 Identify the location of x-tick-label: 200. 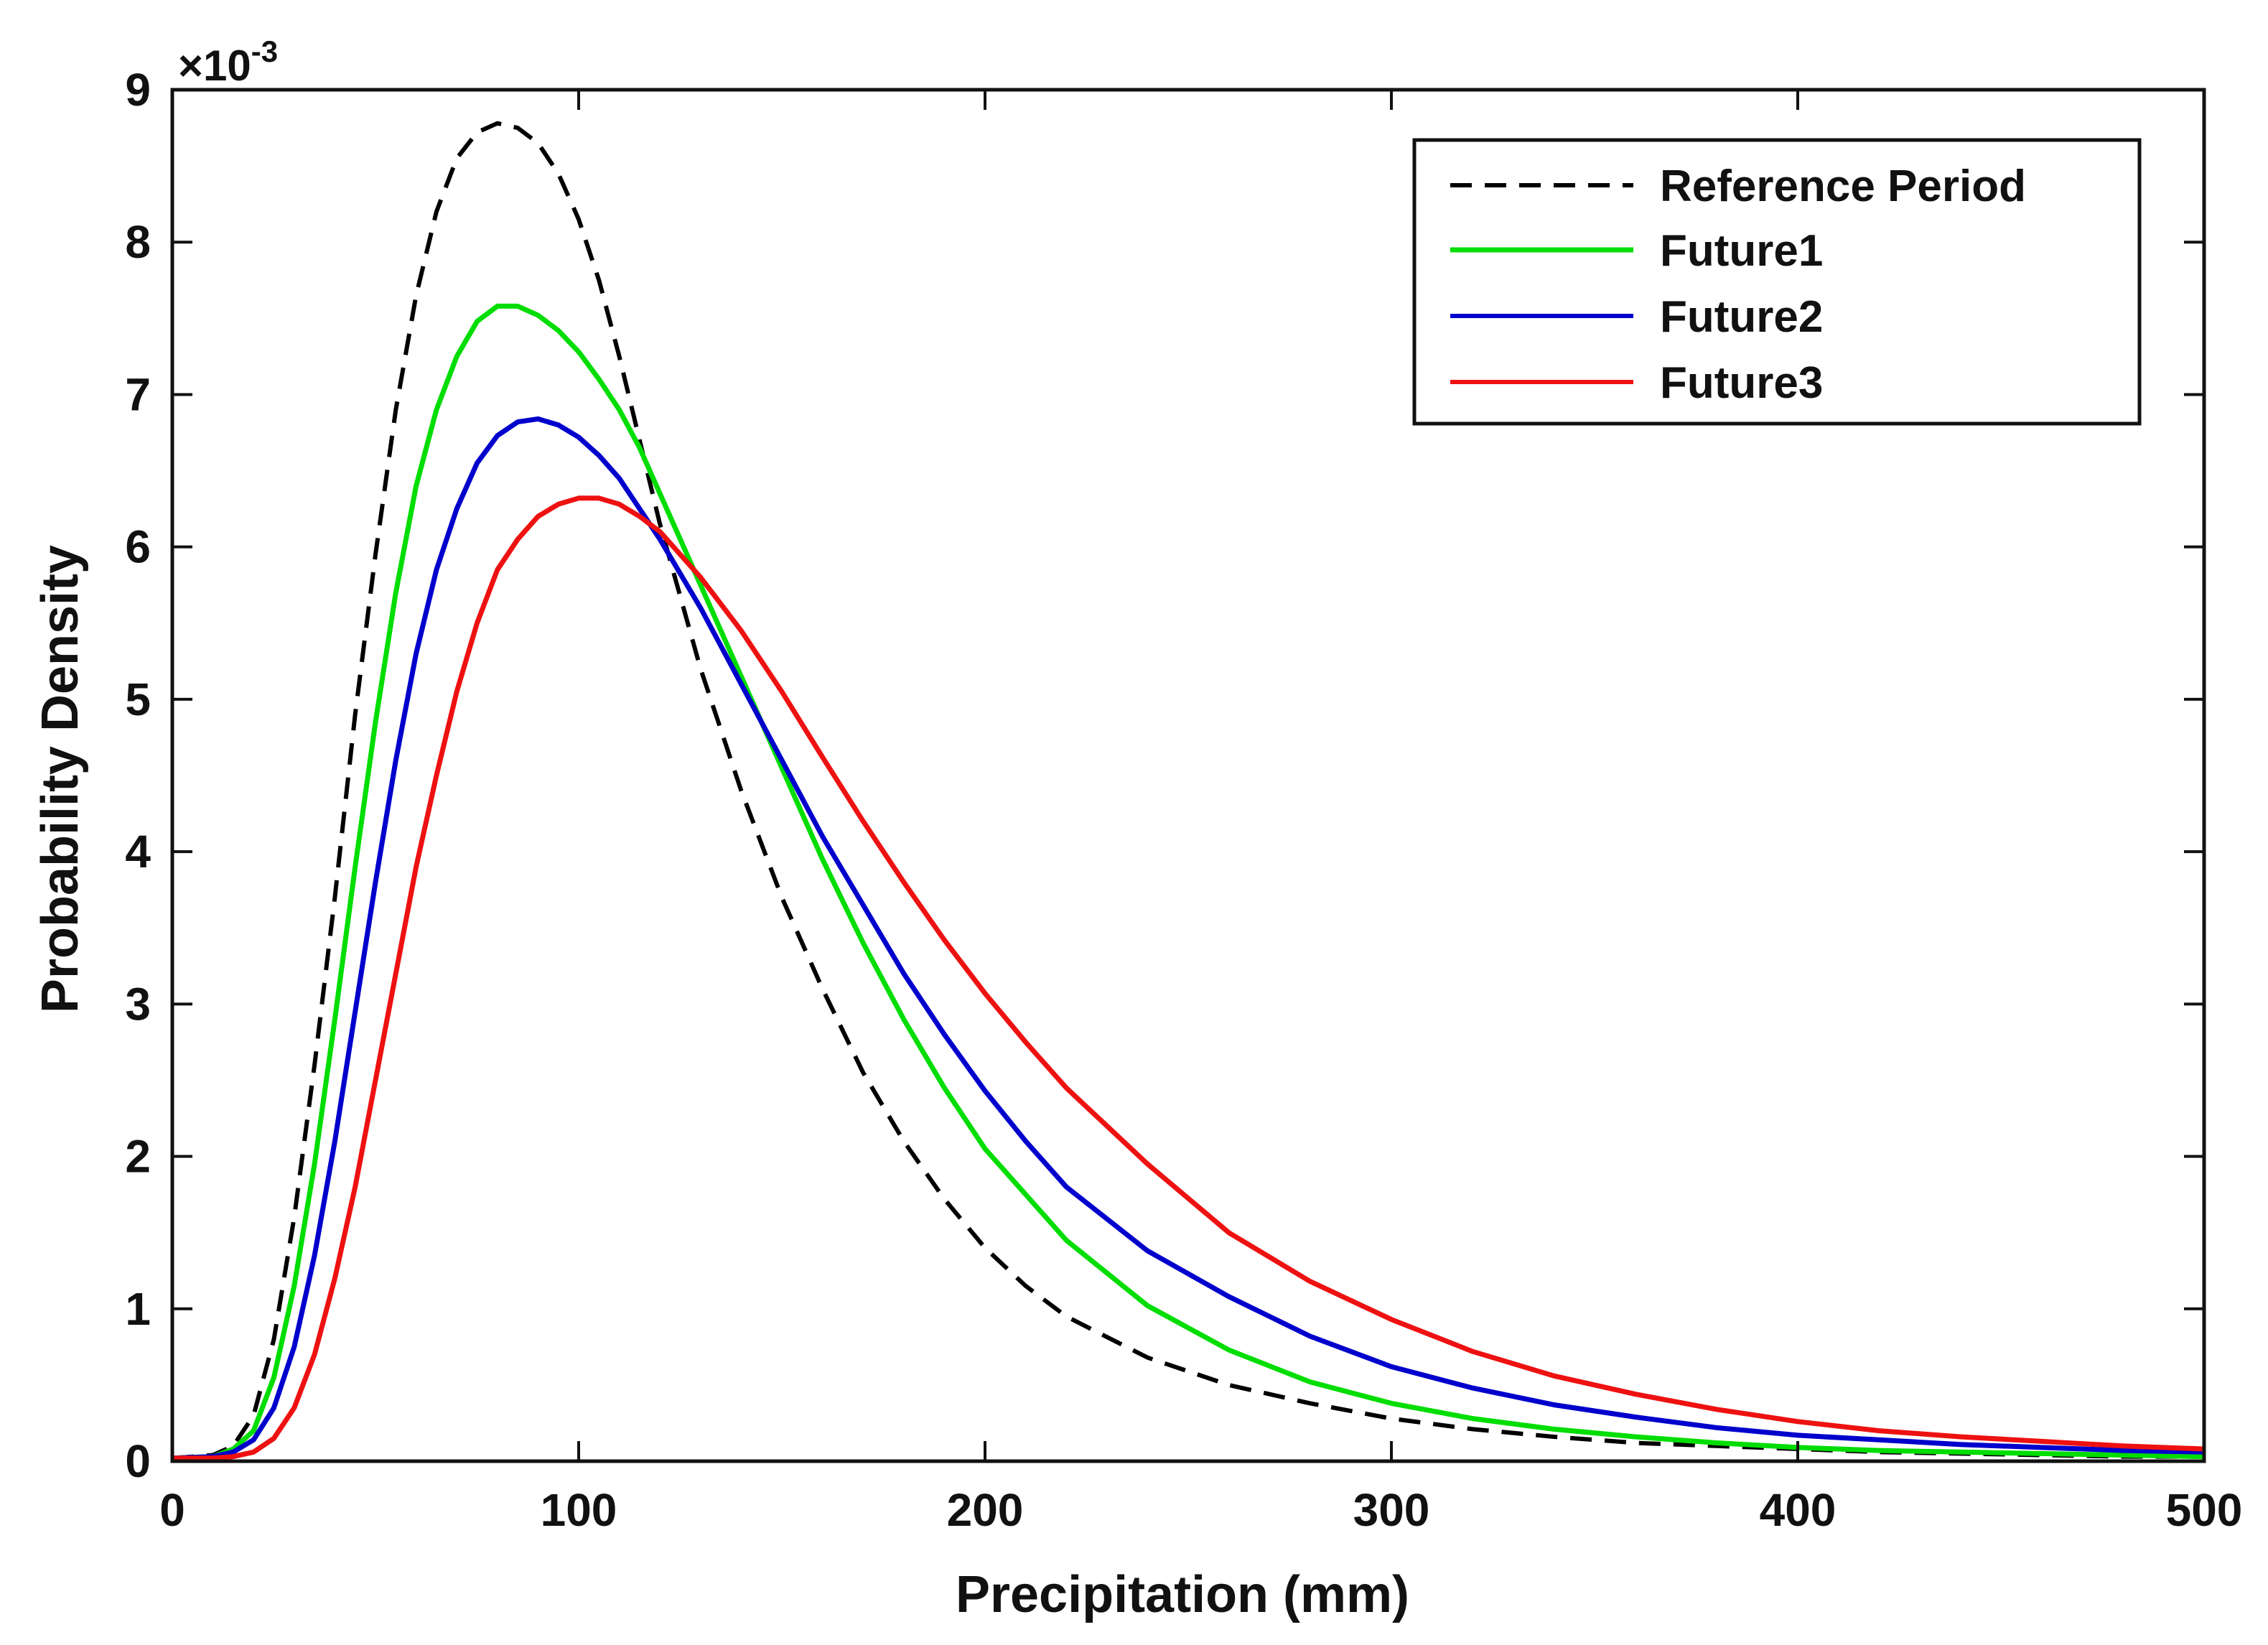
(985, 1510).